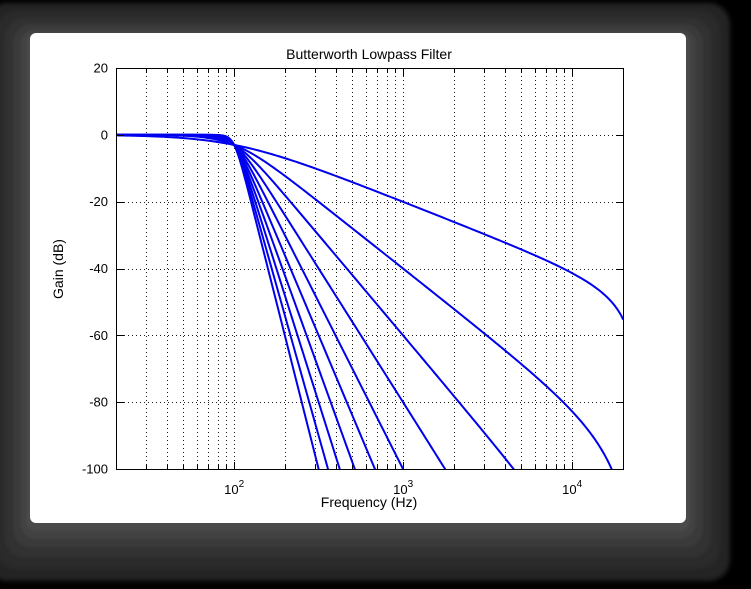 This screenshot has height=589, width=751. What do you see at coordinates (95, 469) in the screenshot?
I see `y-tick-label: -100` at bounding box center [95, 469].